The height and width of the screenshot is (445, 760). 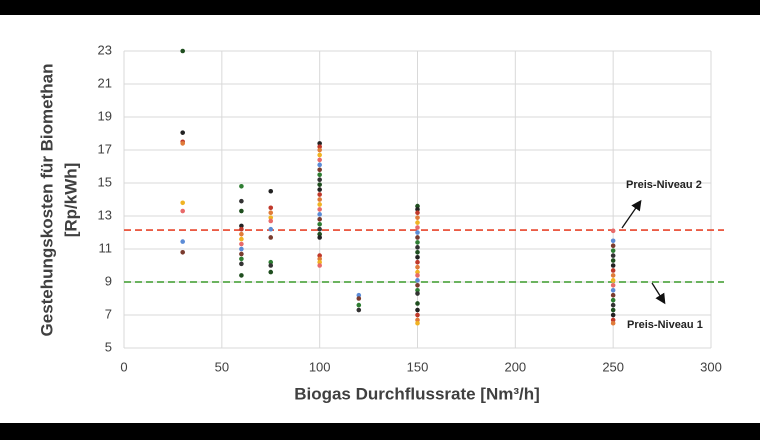 What do you see at coordinates (105, 148) in the screenshot?
I see `y-tick-label: 17` at bounding box center [105, 148].